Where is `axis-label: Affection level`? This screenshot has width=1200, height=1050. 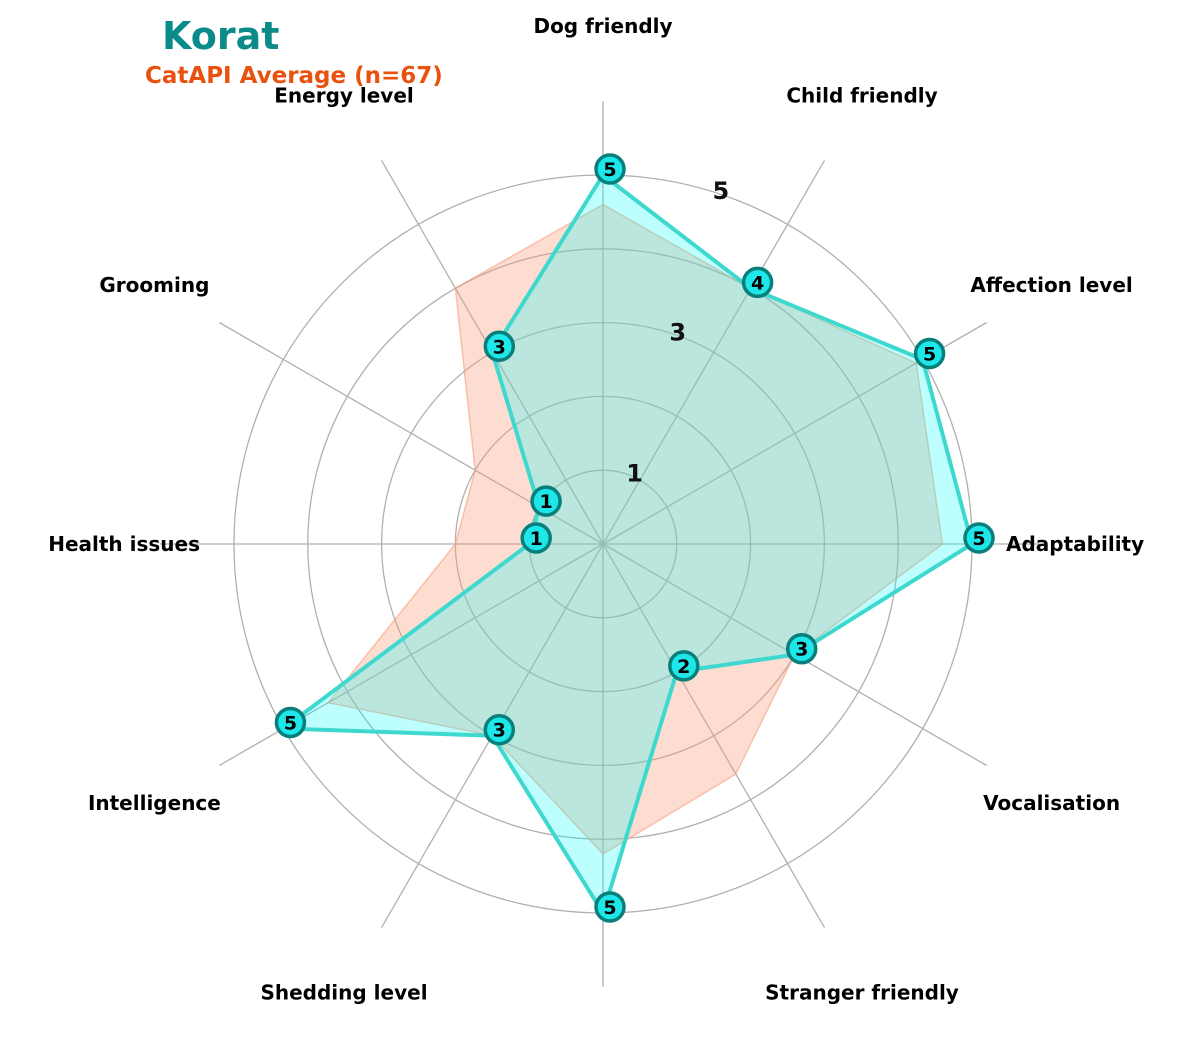
axis-label: Affection level is located at coordinates (1051, 285).